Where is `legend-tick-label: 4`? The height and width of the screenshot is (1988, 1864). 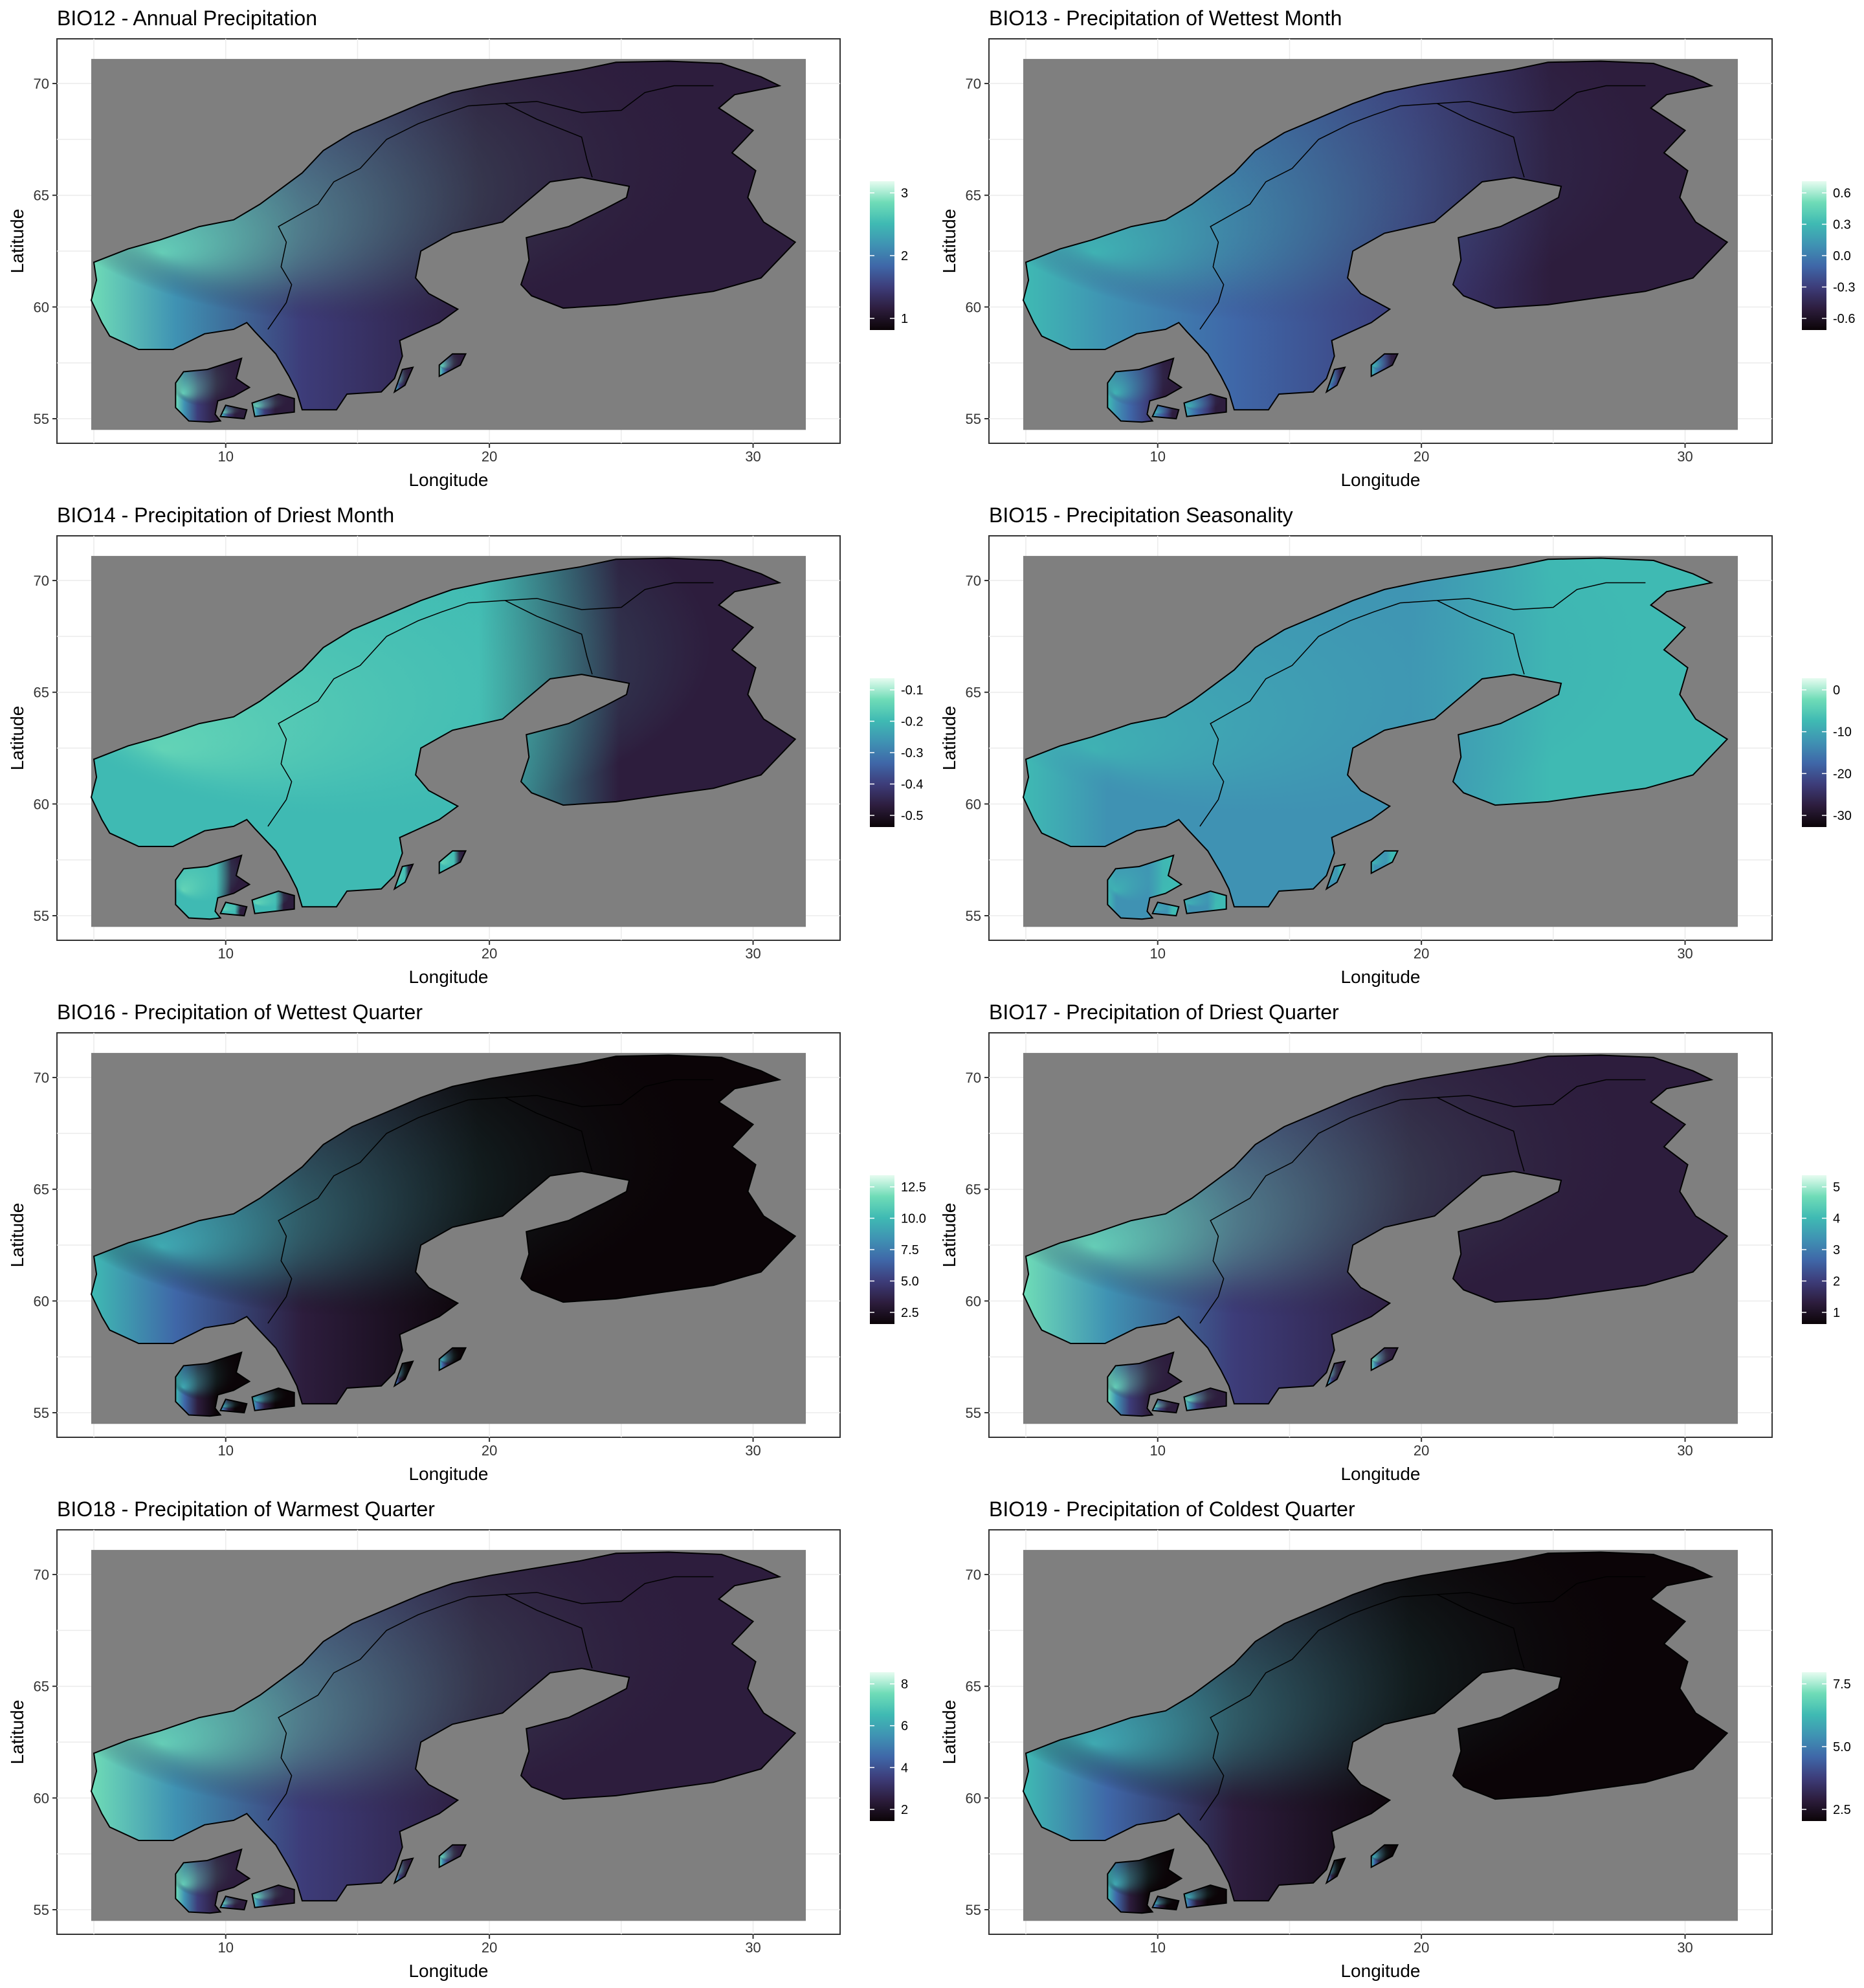 legend-tick-label: 4 is located at coordinates (1836, 1219).